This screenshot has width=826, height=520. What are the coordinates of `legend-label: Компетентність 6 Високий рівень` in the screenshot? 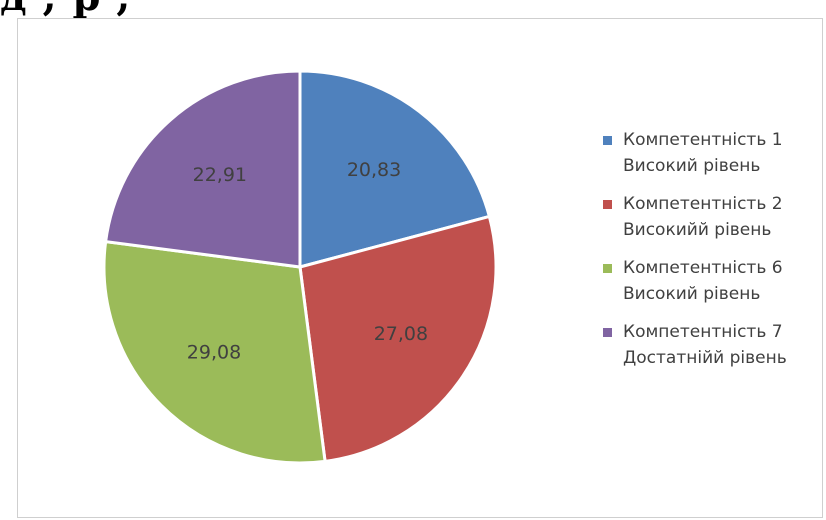 It's located at (703, 281).